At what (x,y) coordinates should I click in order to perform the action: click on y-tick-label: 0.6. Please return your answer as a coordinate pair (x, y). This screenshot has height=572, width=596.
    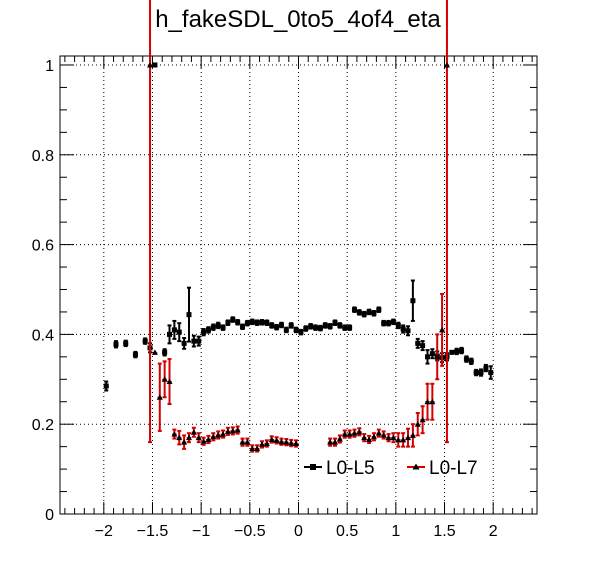
    Looking at the image, I should click on (43, 246).